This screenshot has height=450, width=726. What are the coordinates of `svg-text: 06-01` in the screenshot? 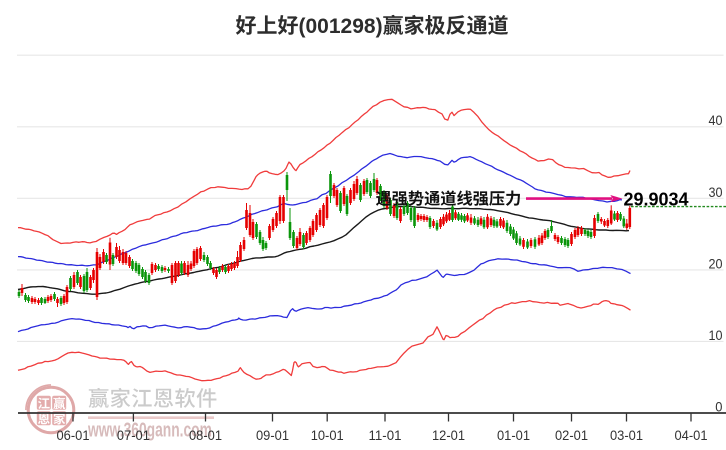 It's located at (73, 435).